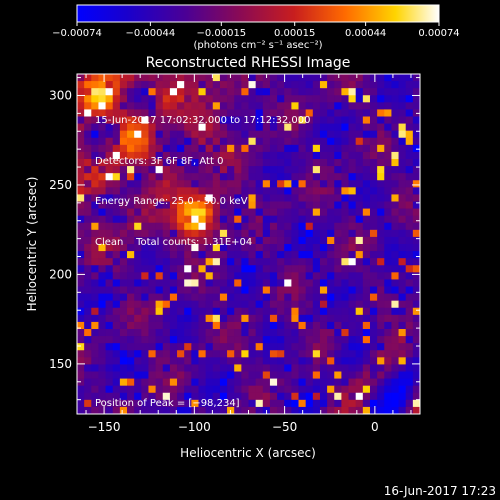  Describe the element at coordinates (167, 403) in the screenshot. I see `peak-position-label: Position of Peak = [−98,234]` at that location.